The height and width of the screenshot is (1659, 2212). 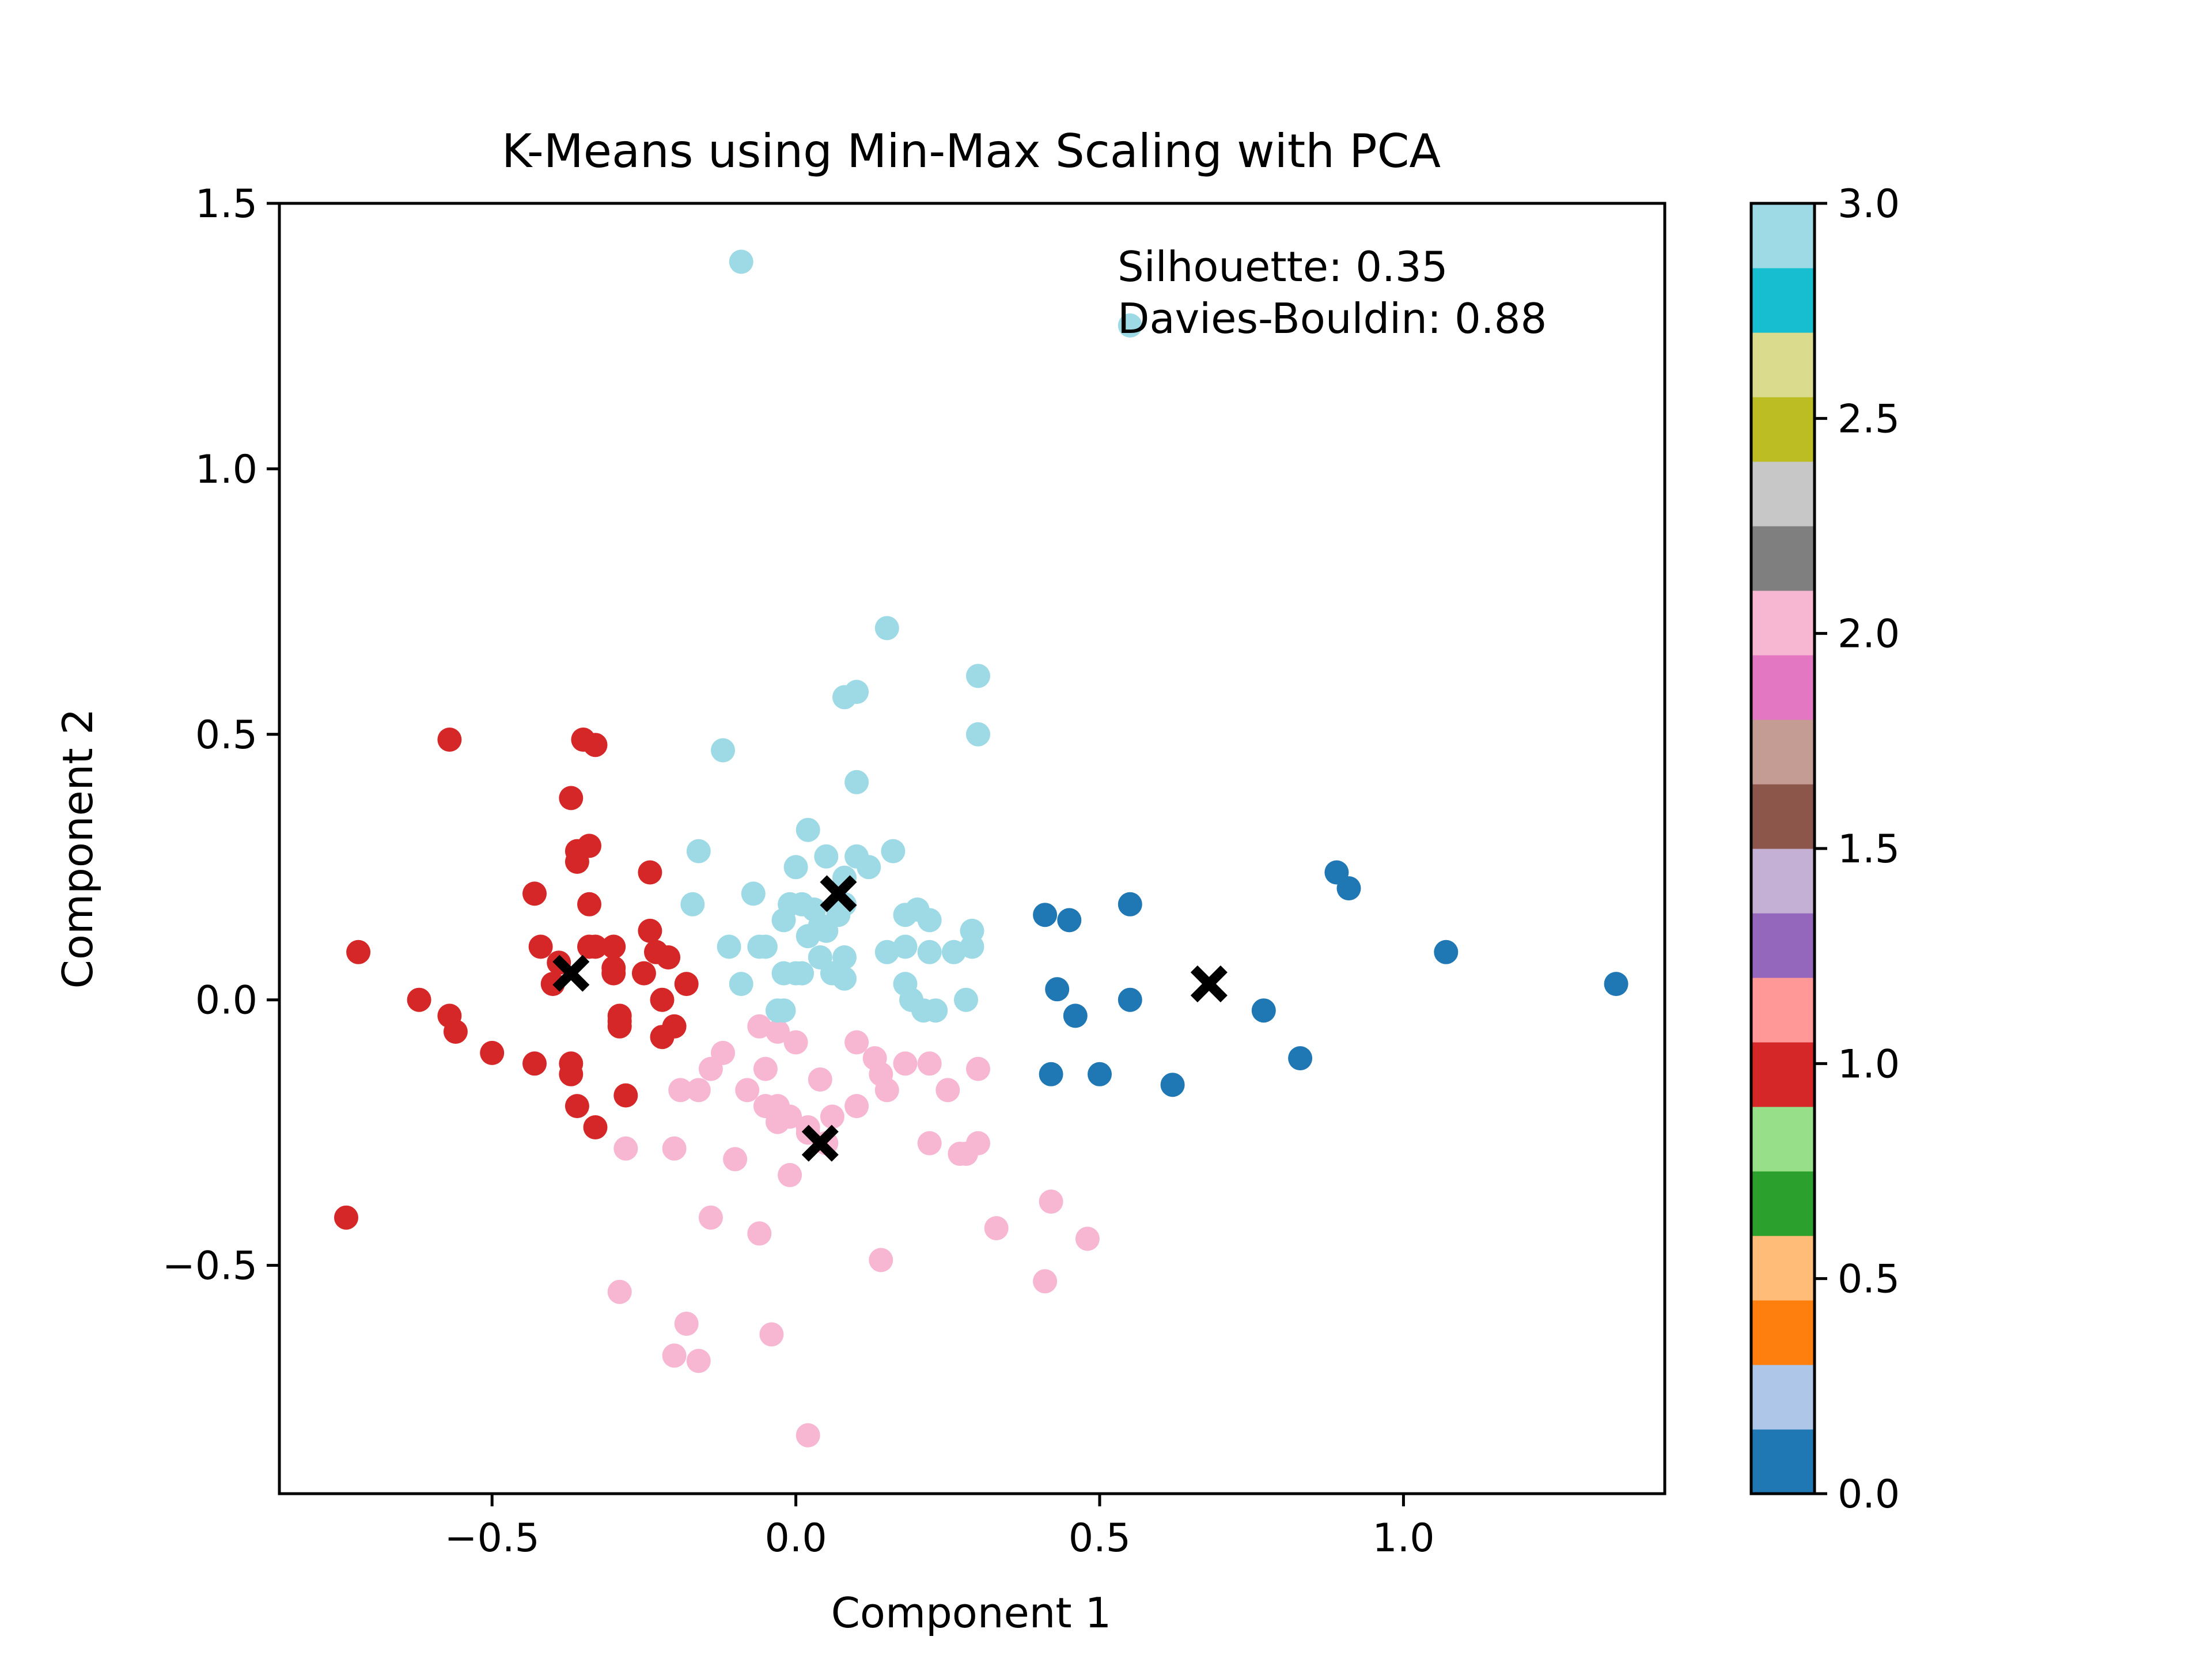 What do you see at coordinates (226, 735) in the screenshot?
I see `y-tick-label: 0.5` at bounding box center [226, 735].